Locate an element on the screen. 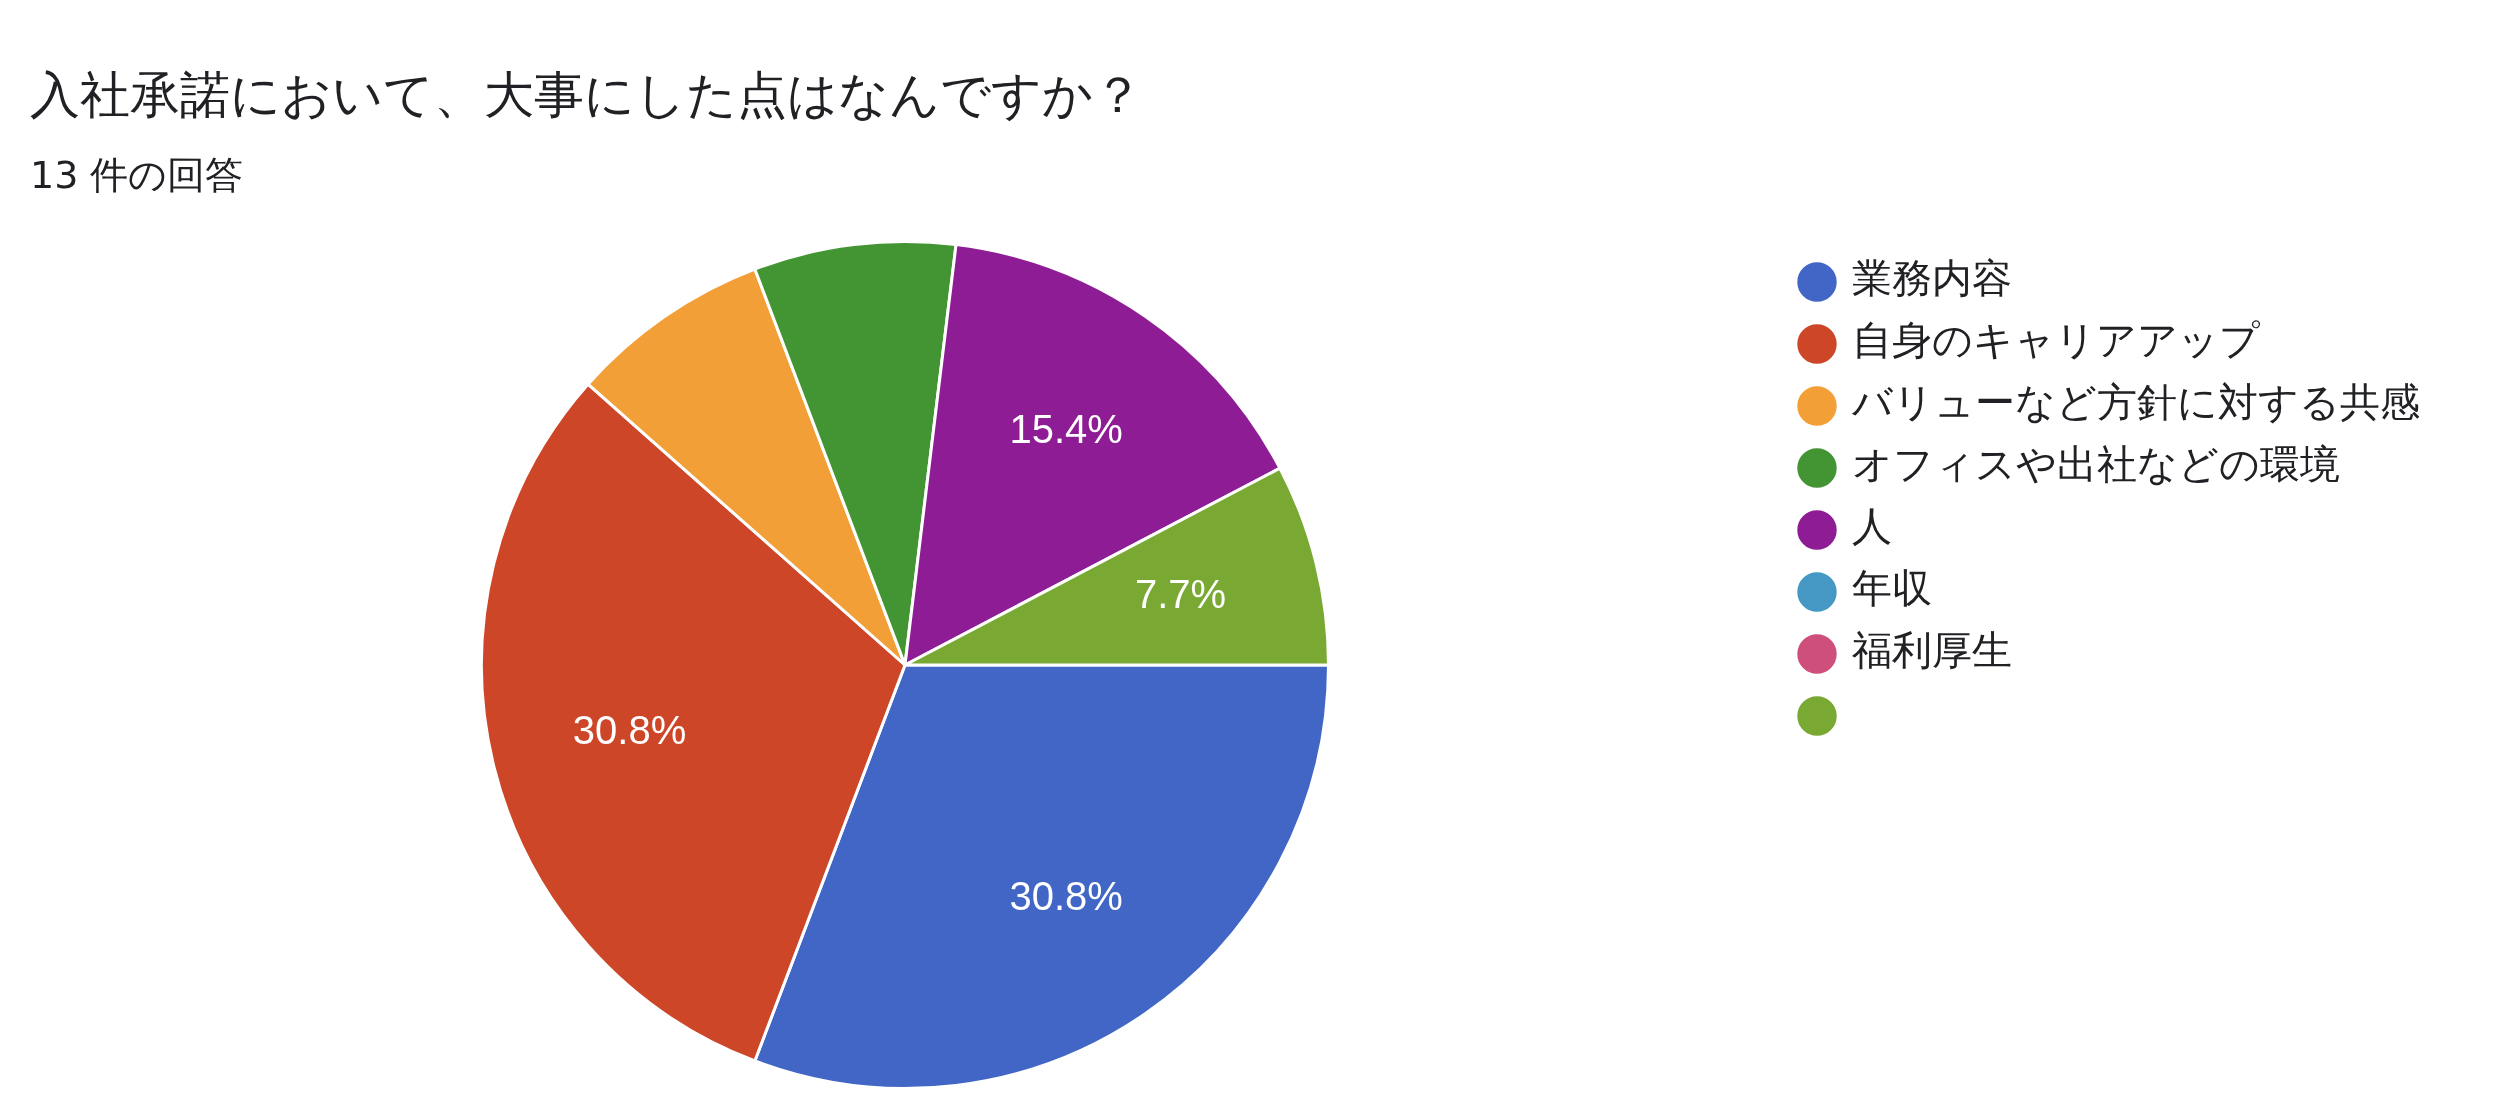 The height and width of the screenshot is (1110, 2502). text: 13 件の回答 is located at coordinates (137, 175).